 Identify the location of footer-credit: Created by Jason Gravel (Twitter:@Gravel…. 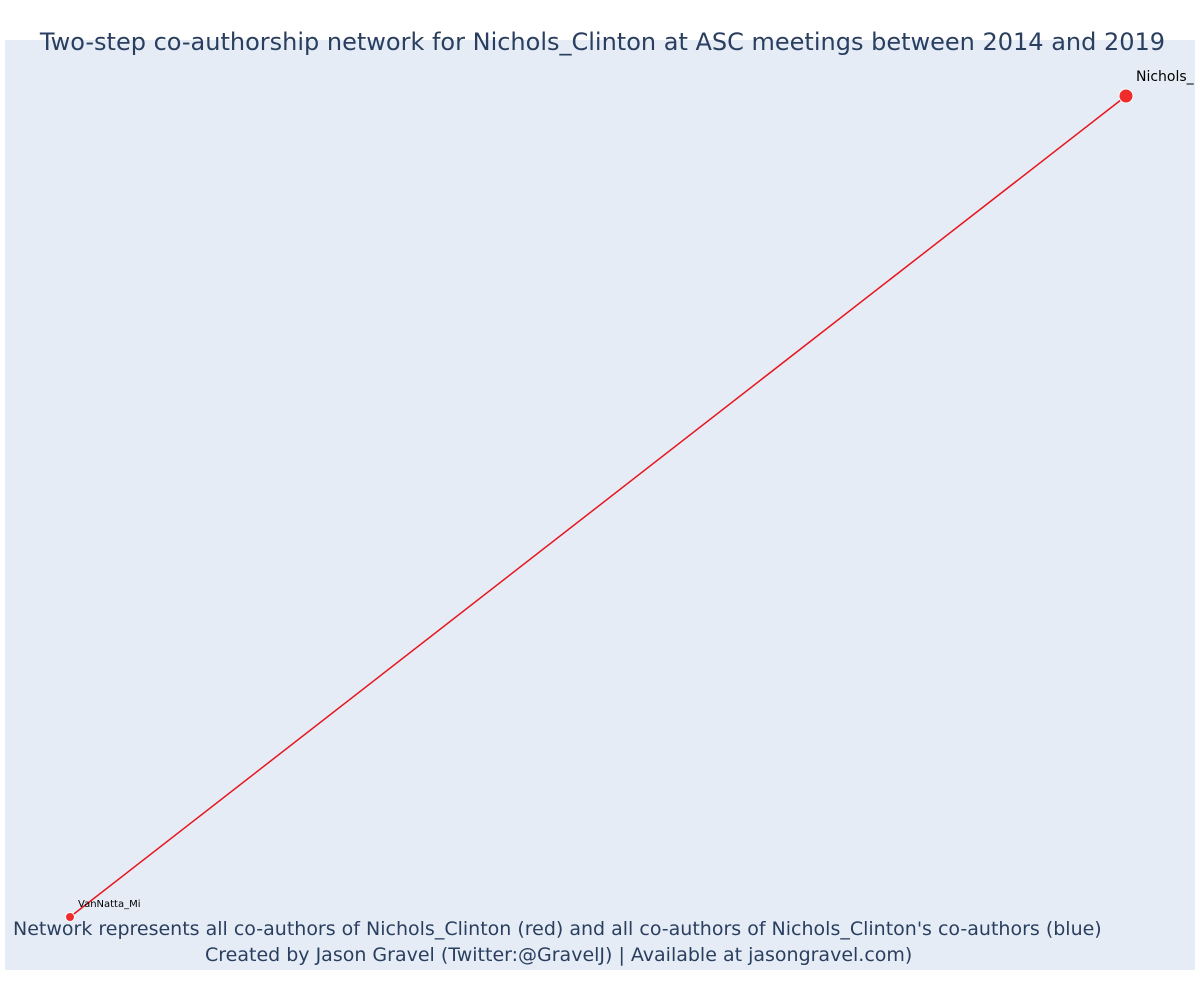
(559, 955).